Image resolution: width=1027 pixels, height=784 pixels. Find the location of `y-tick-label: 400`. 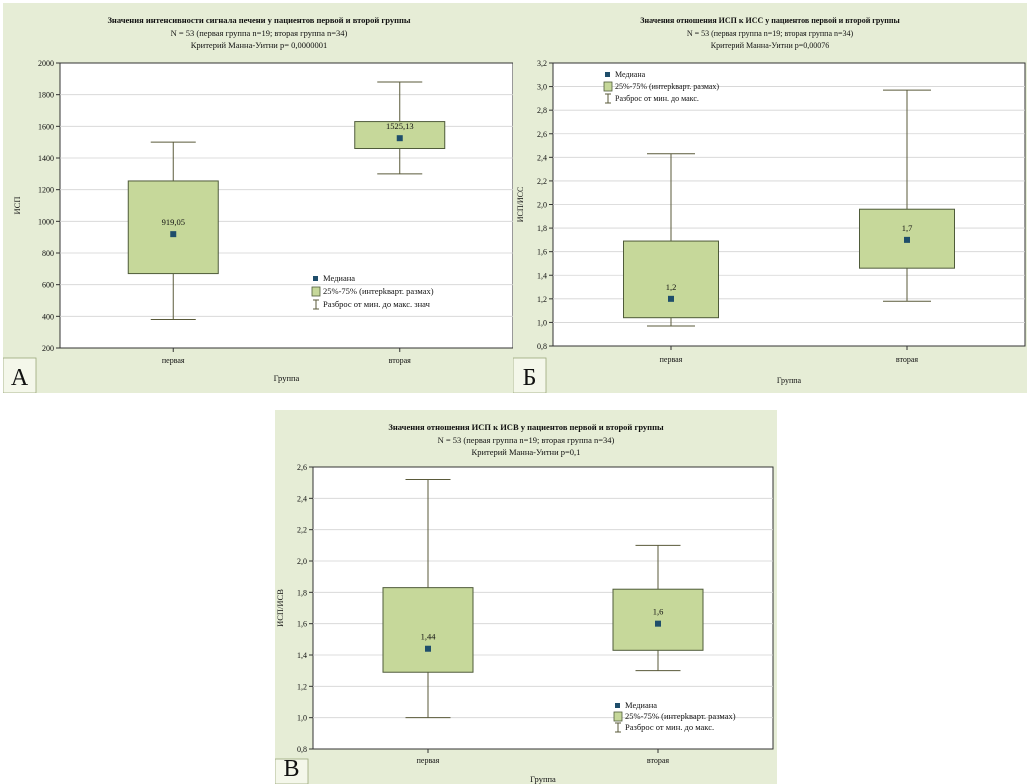

y-tick-label: 400 is located at coordinates (48, 316).